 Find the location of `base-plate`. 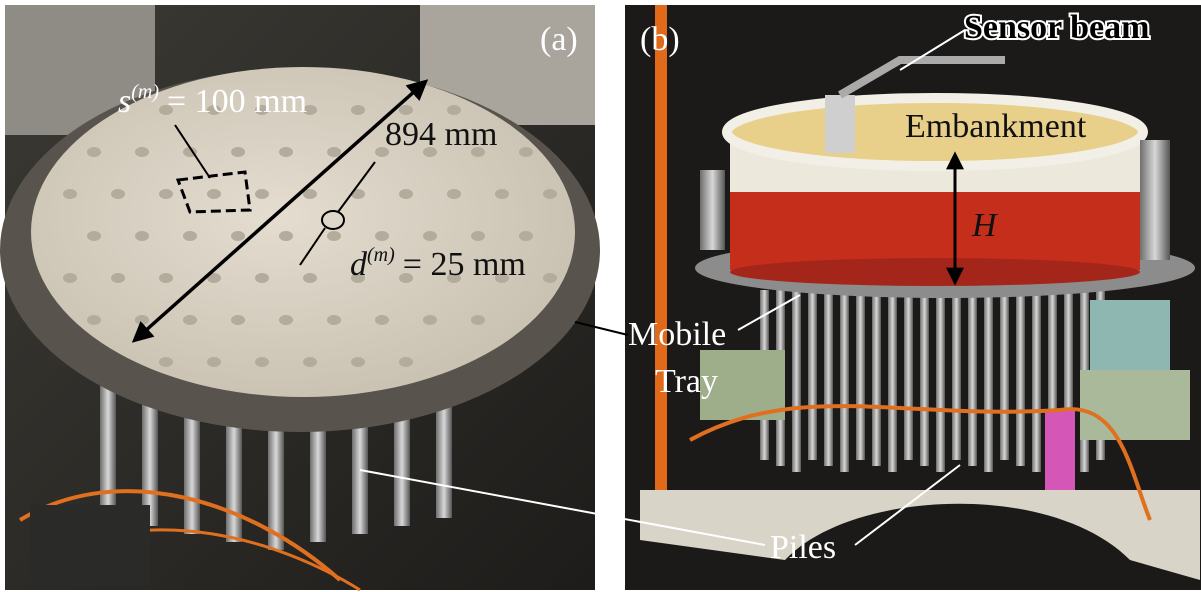

base-plate is located at coordinates (920, 535).